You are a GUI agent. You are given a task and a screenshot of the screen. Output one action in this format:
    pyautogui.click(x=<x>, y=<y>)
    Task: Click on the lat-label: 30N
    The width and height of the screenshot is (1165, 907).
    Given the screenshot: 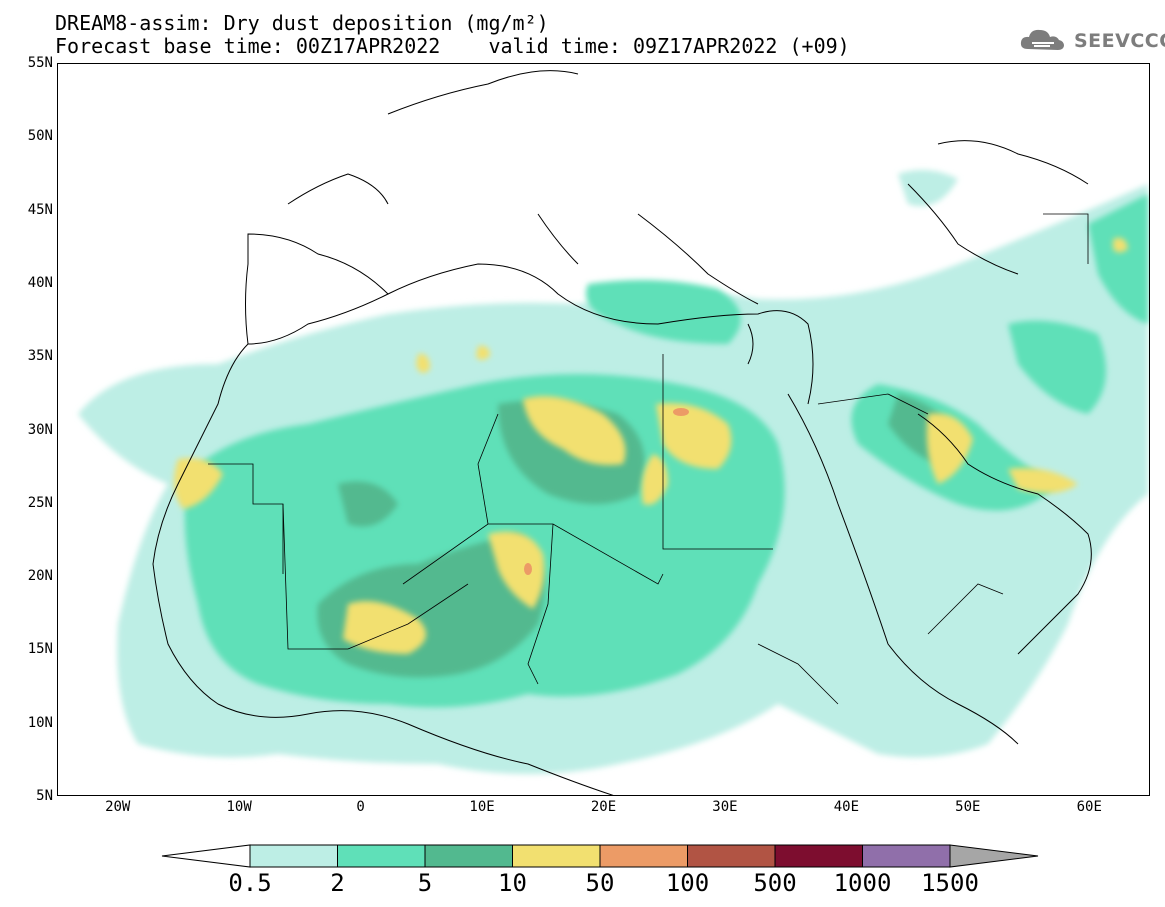 What is the action you would take?
    pyautogui.click(x=40, y=429)
    